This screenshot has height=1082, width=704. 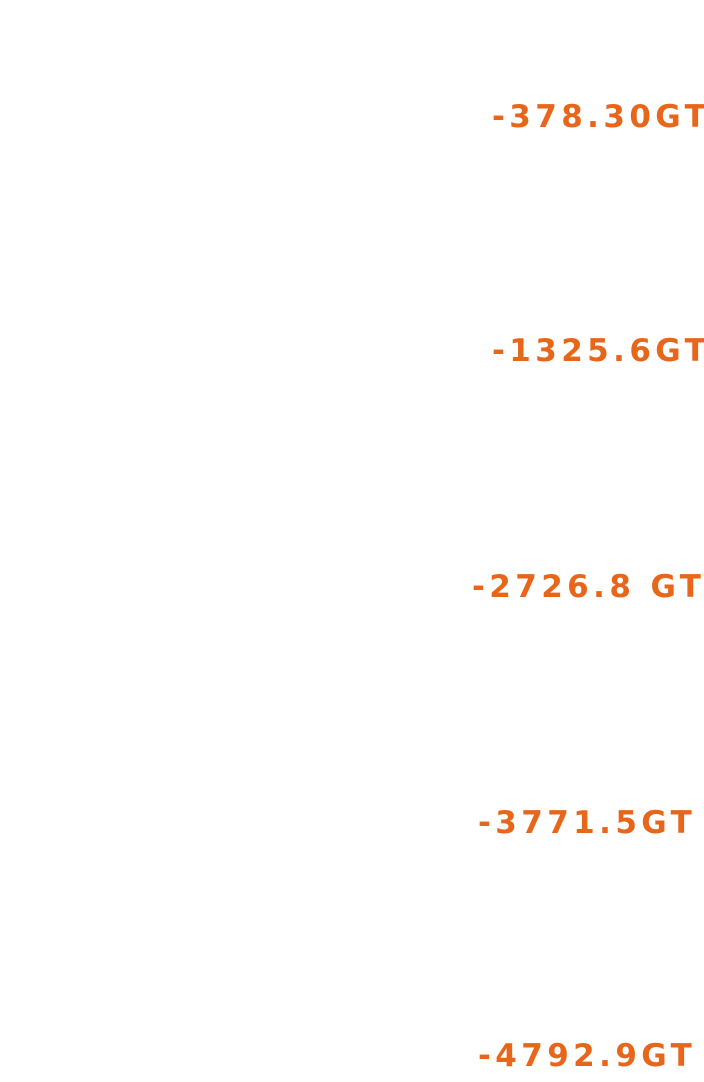 I want to click on value-label-2: -1325.6GT, so click(x=598, y=351).